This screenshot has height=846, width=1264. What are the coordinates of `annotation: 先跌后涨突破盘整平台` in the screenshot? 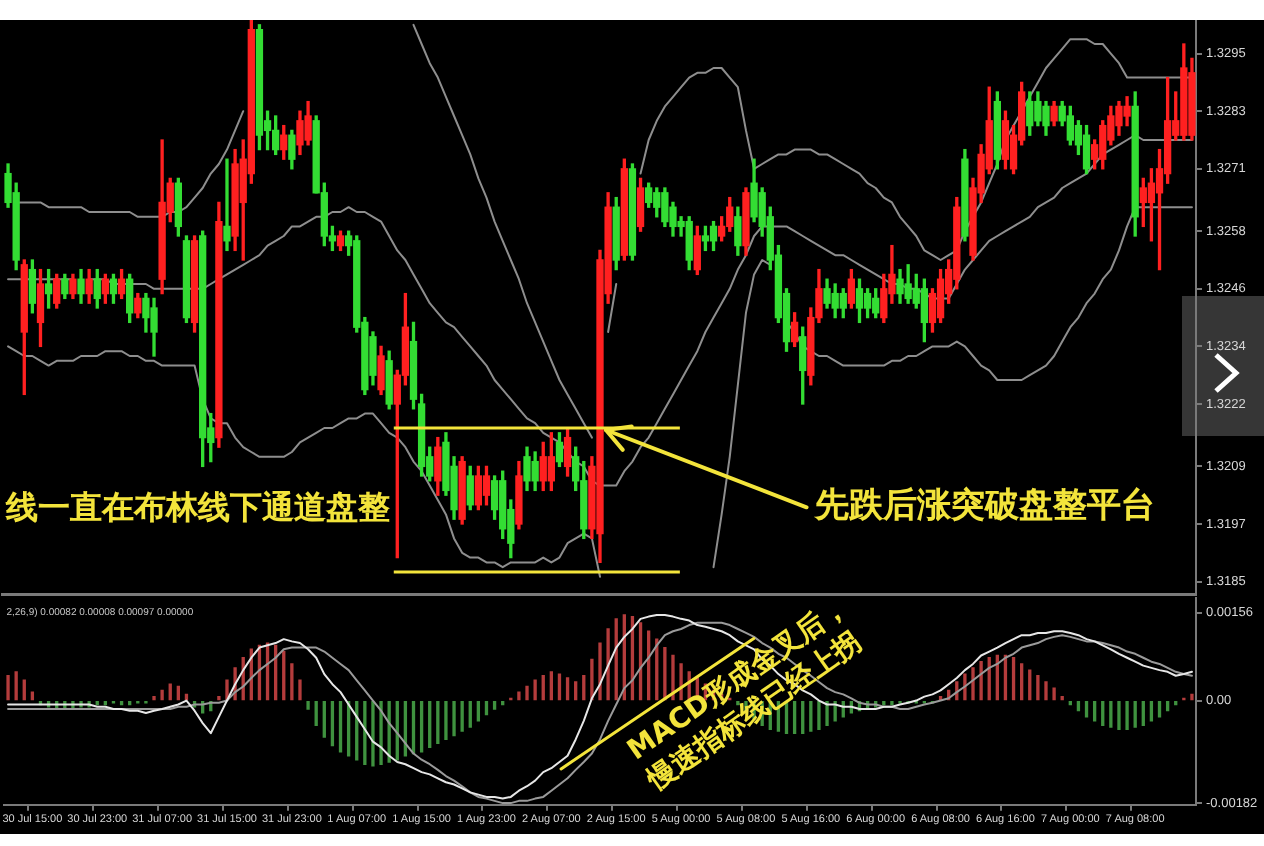 It's located at (983, 506).